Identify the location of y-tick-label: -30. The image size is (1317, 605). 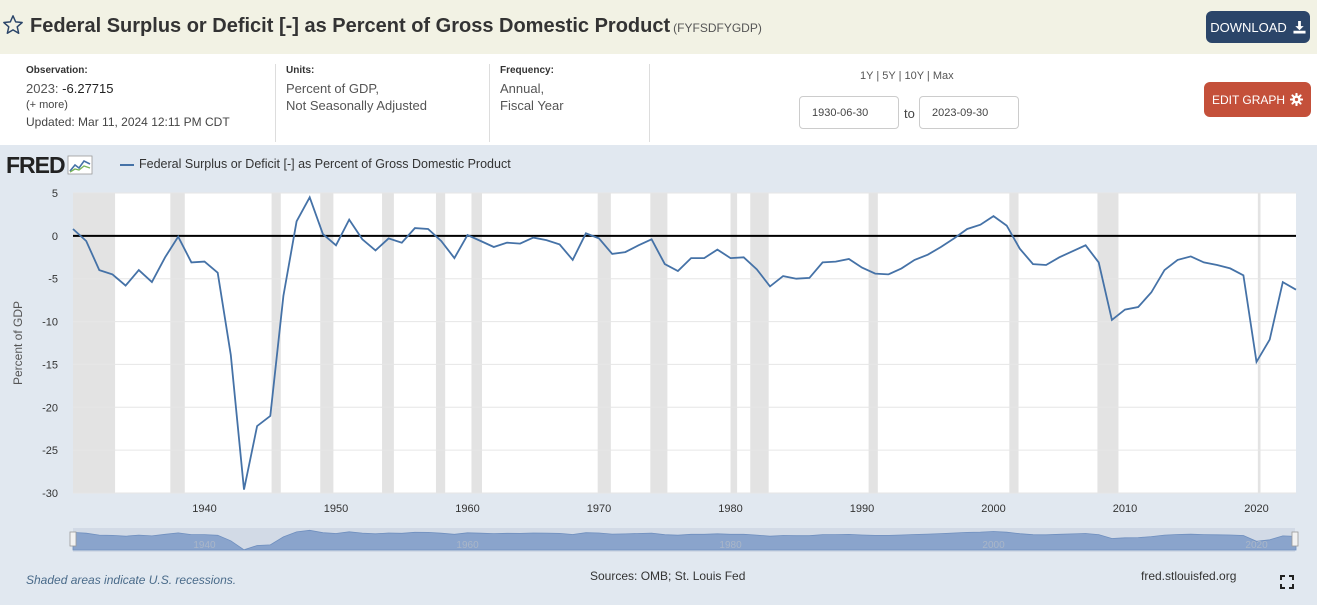
(50, 494).